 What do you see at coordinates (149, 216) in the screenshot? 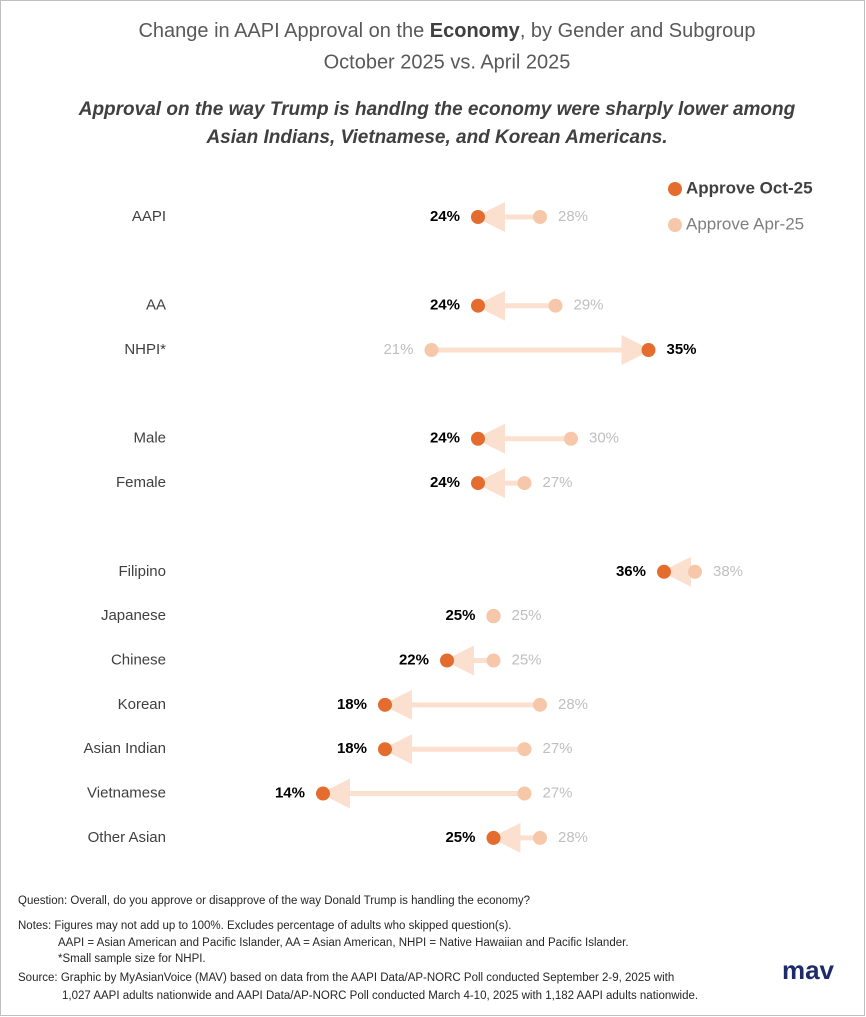
I see `category-label: AAPI` at bounding box center [149, 216].